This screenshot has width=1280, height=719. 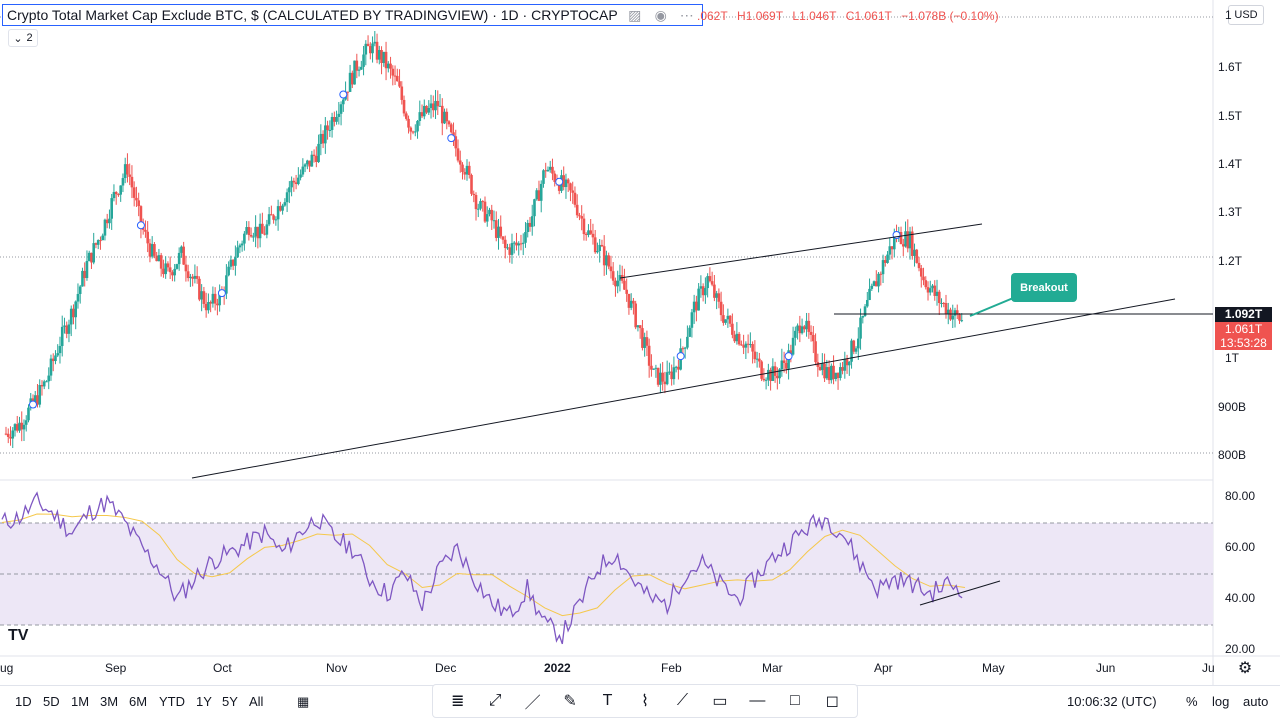 What do you see at coordinates (960, 593) in the screenshot?
I see `rsi-trendline` at bounding box center [960, 593].